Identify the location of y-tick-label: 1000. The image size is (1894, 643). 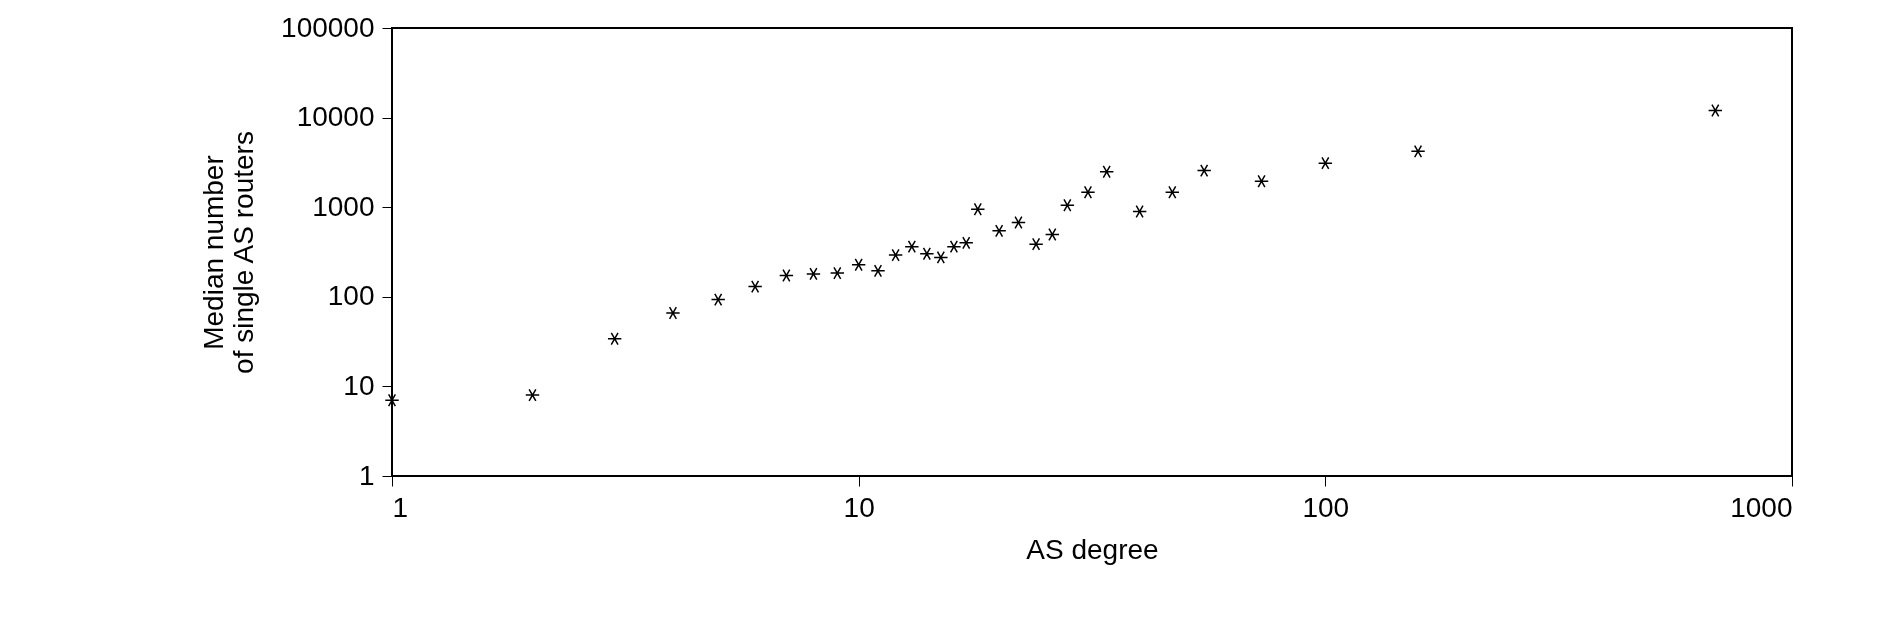
(343, 206).